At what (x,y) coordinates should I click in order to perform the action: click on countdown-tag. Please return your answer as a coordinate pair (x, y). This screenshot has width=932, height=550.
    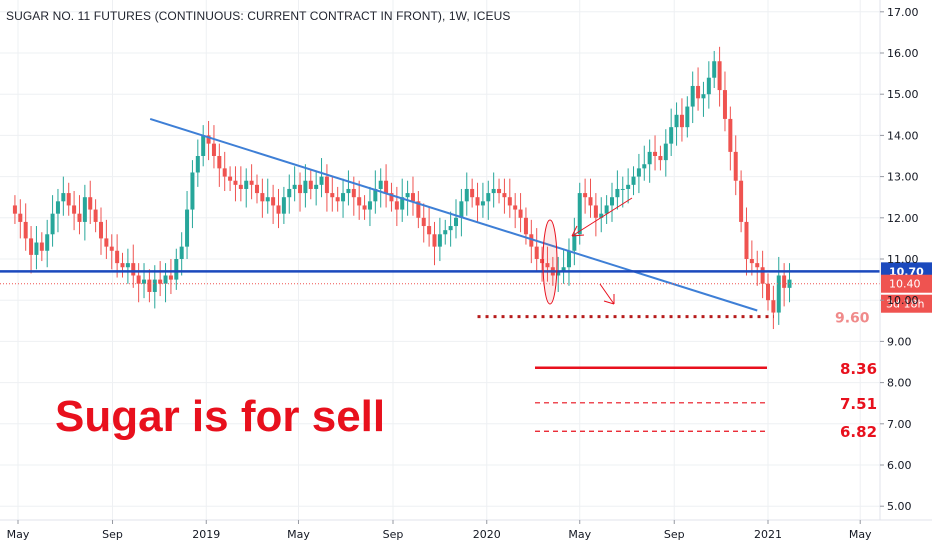
    Looking at the image, I should click on (906, 303).